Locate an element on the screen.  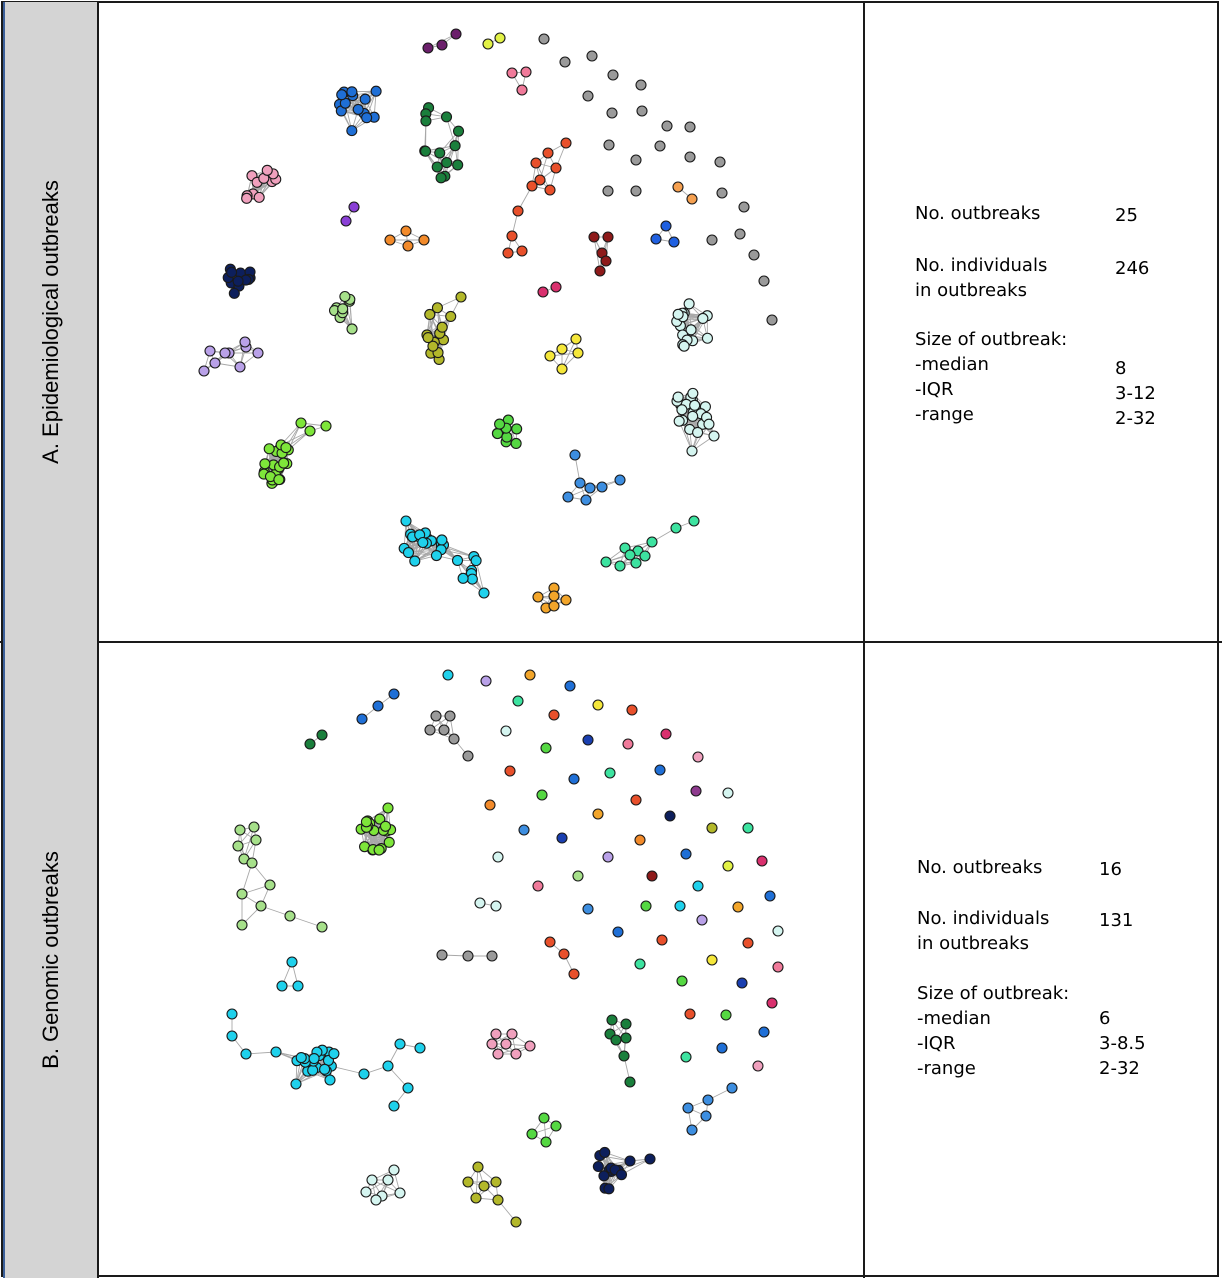
stat-size-label: Size of outbreak: is located at coordinates (993, 993).